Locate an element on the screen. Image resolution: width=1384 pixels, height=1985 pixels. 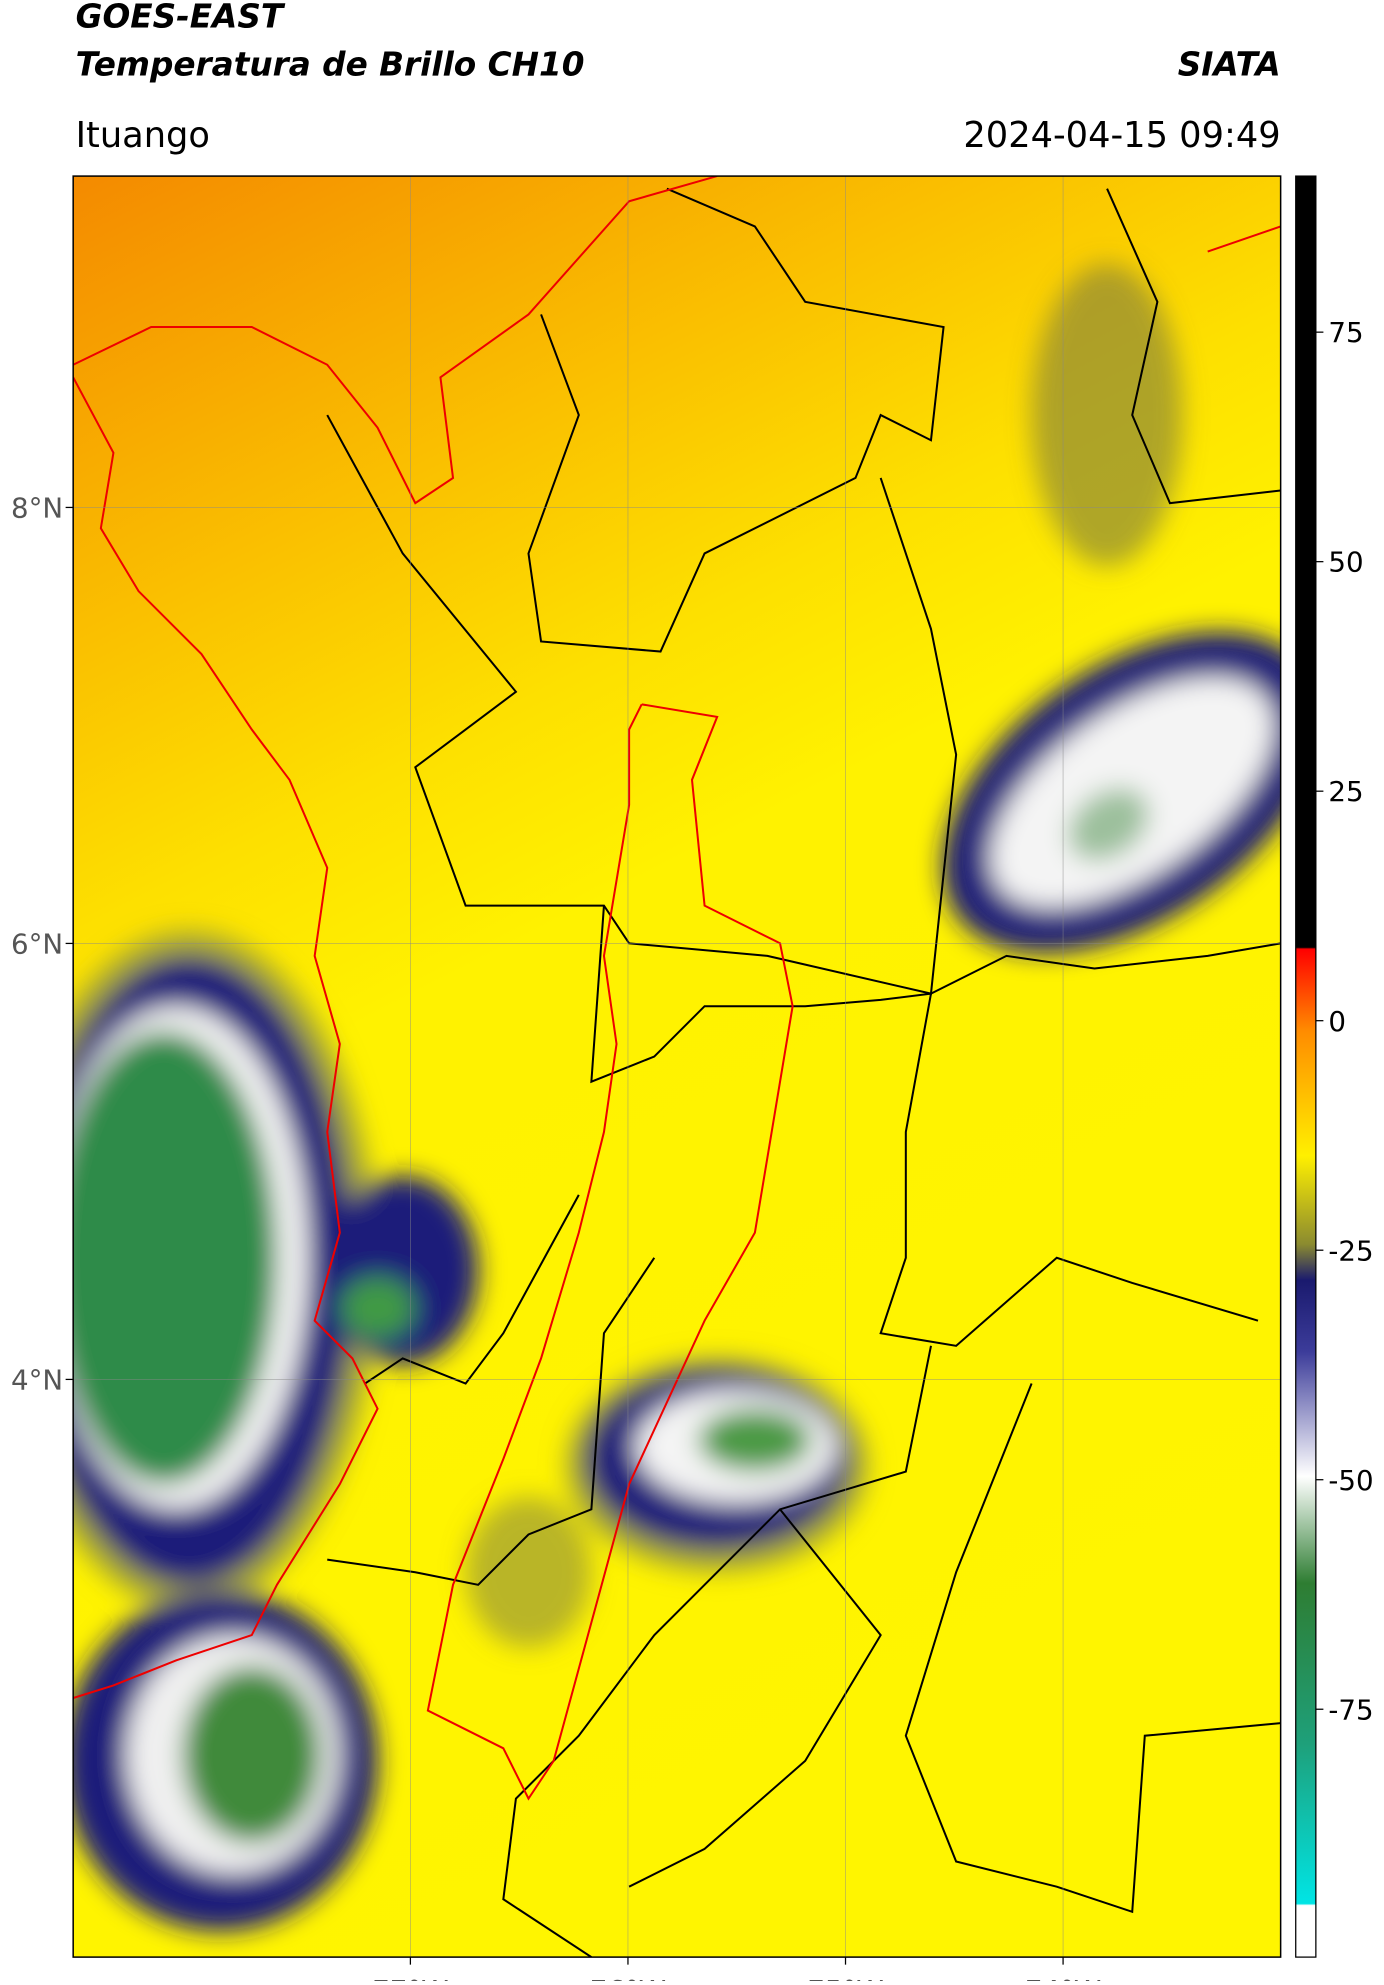
colorbar-tick-label: 75 is located at coordinates (1345, 332).